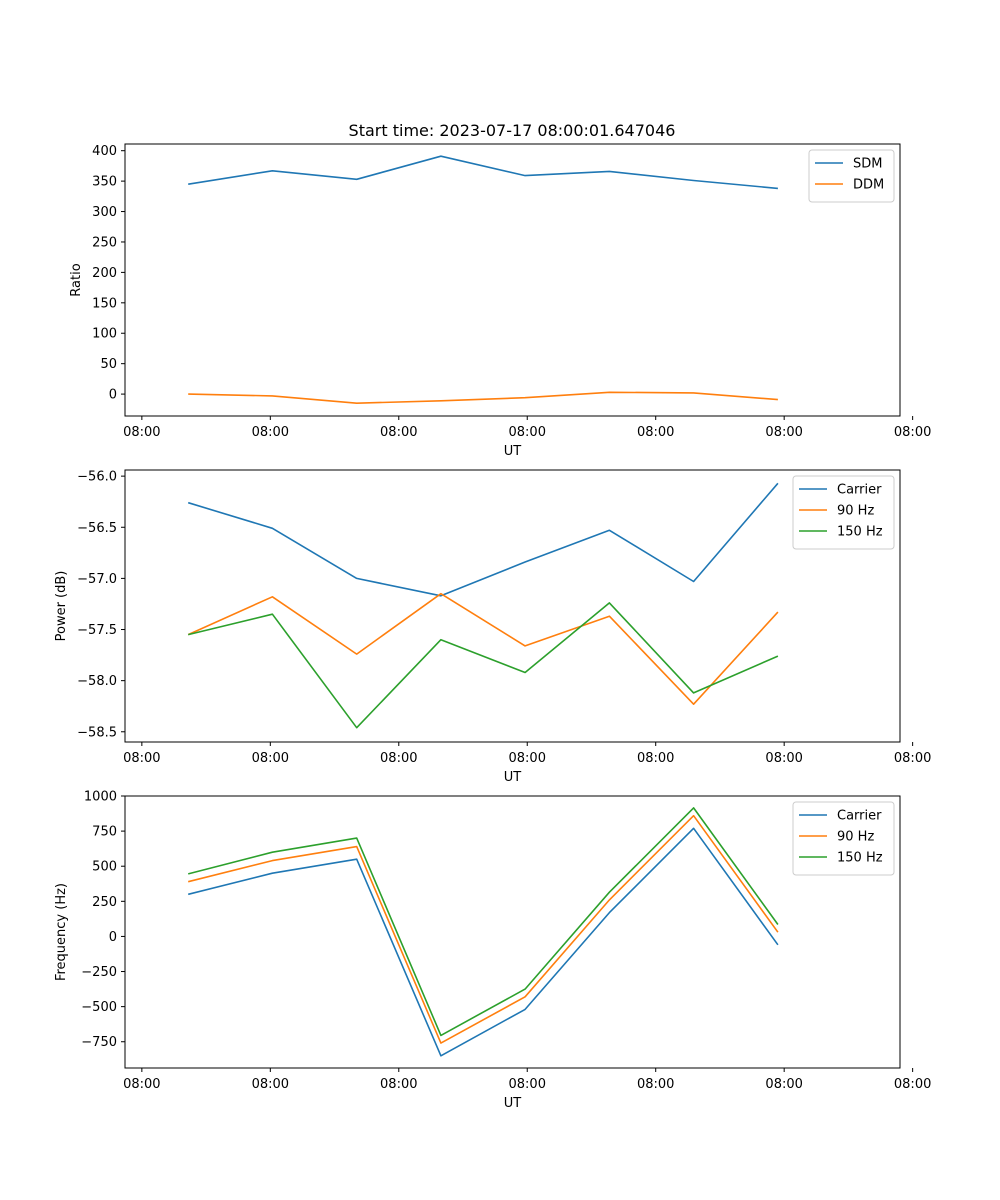 The image size is (1000, 1200). I want to click on y-tick-label: −500, so click(99, 1007).